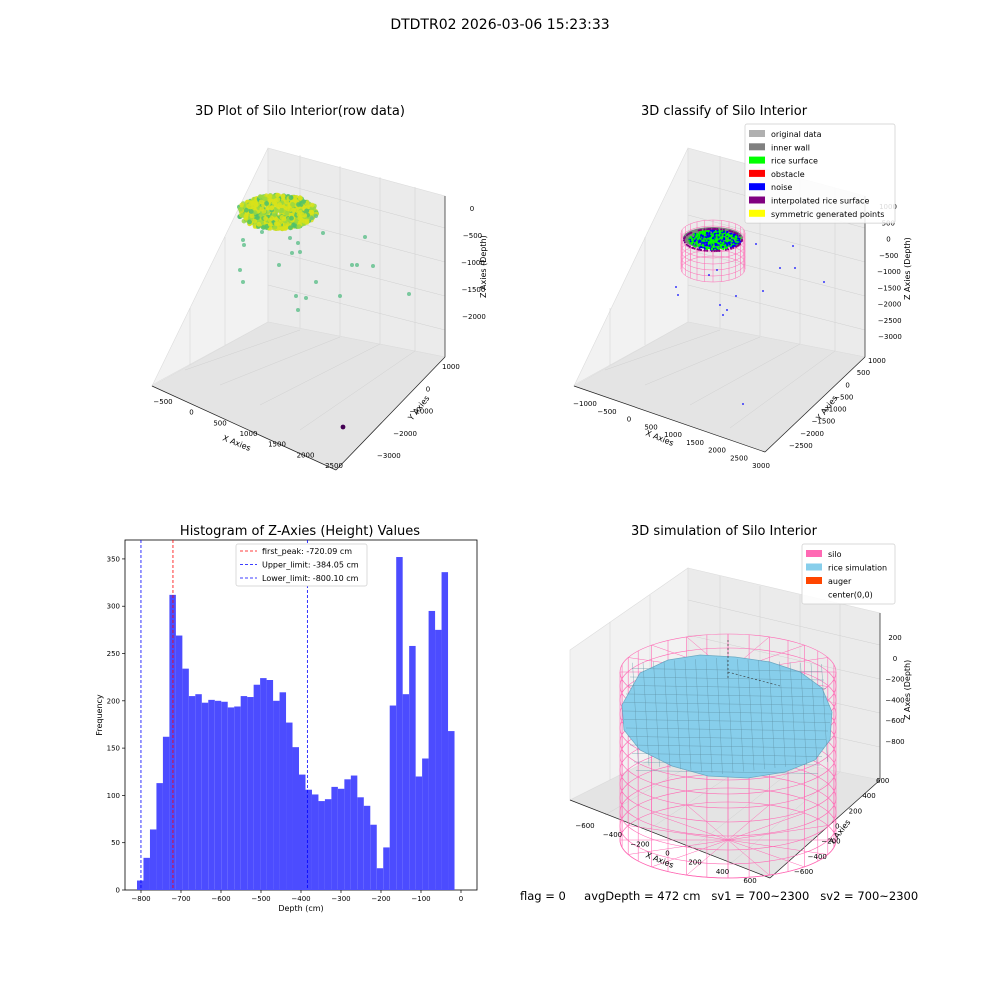 The height and width of the screenshot is (1000, 1000). Describe the element at coordinates (639, 844) in the screenshot. I see `plot4-x-tick: −200` at that location.